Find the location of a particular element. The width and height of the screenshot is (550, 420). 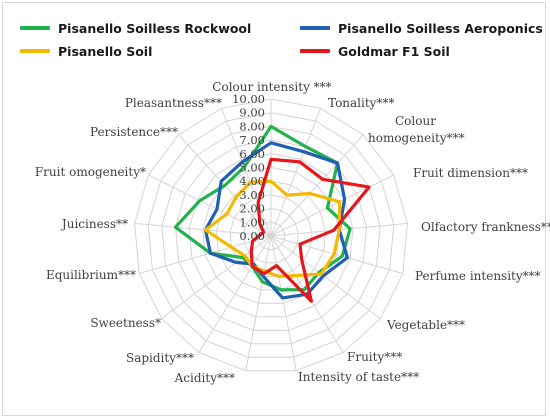

axis-label-9: Acidity*** is located at coordinates (204, 378).